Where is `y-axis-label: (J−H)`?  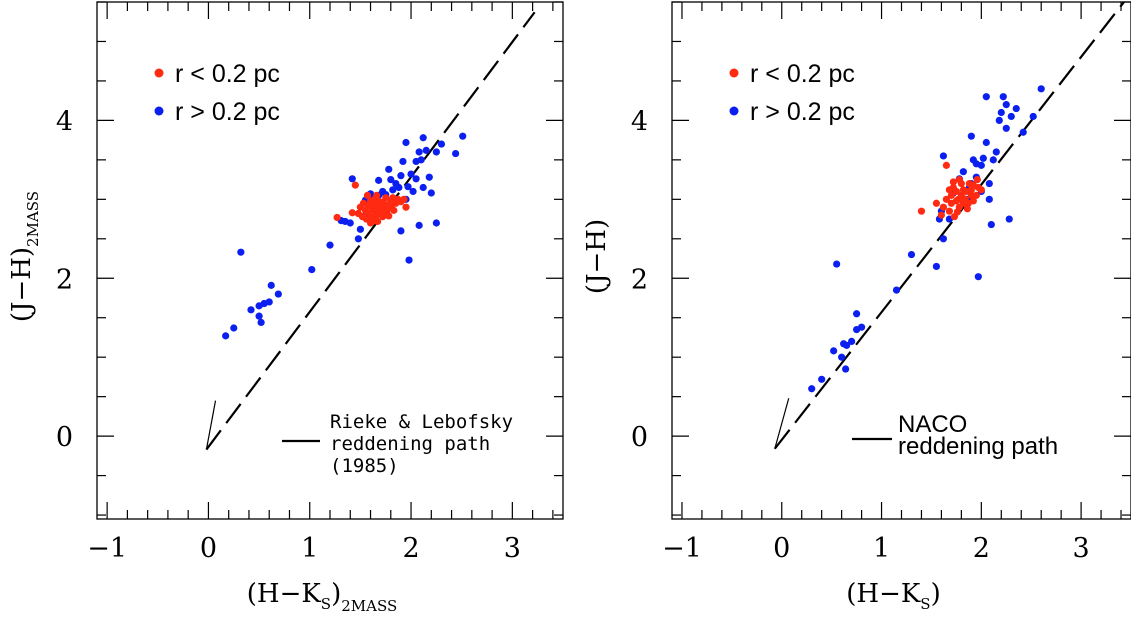 y-axis-label: (J−H) is located at coordinates (597, 256).